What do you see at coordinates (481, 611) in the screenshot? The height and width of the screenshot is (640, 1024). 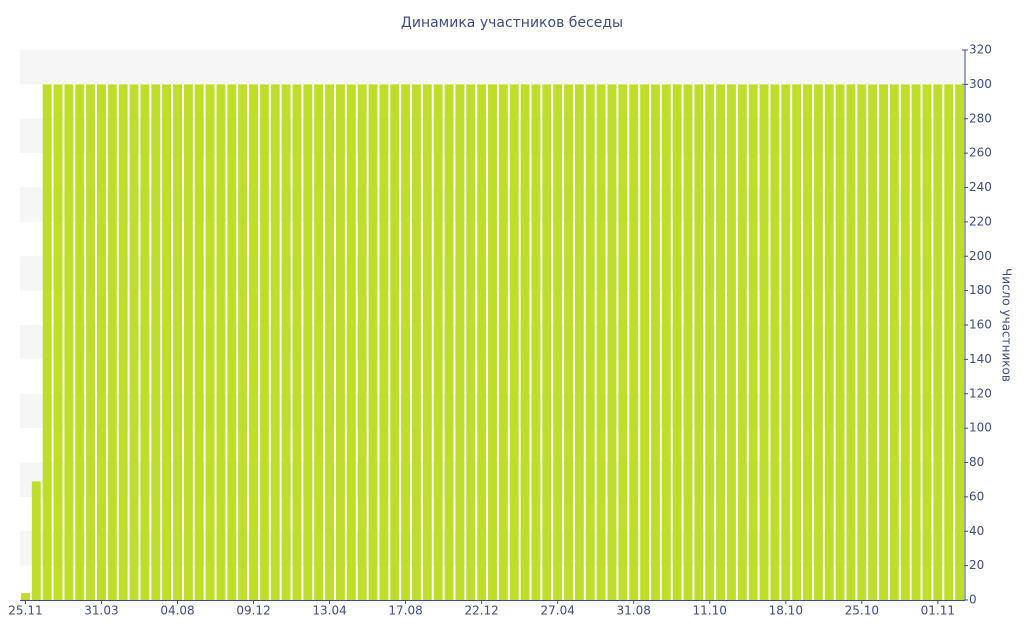 I see `x-tick-label: 22.12` at bounding box center [481, 611].